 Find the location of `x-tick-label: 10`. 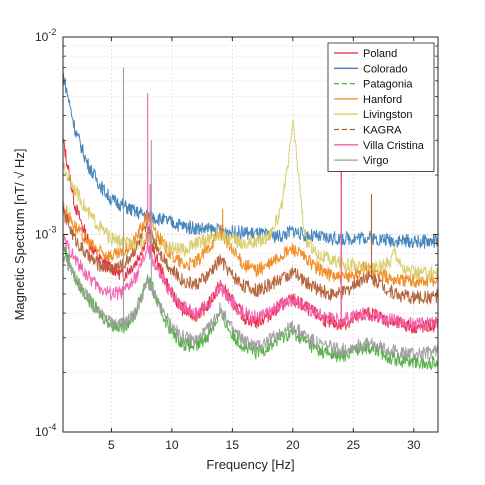

x-tick-label: 10 is located at coordinates (172, 445).